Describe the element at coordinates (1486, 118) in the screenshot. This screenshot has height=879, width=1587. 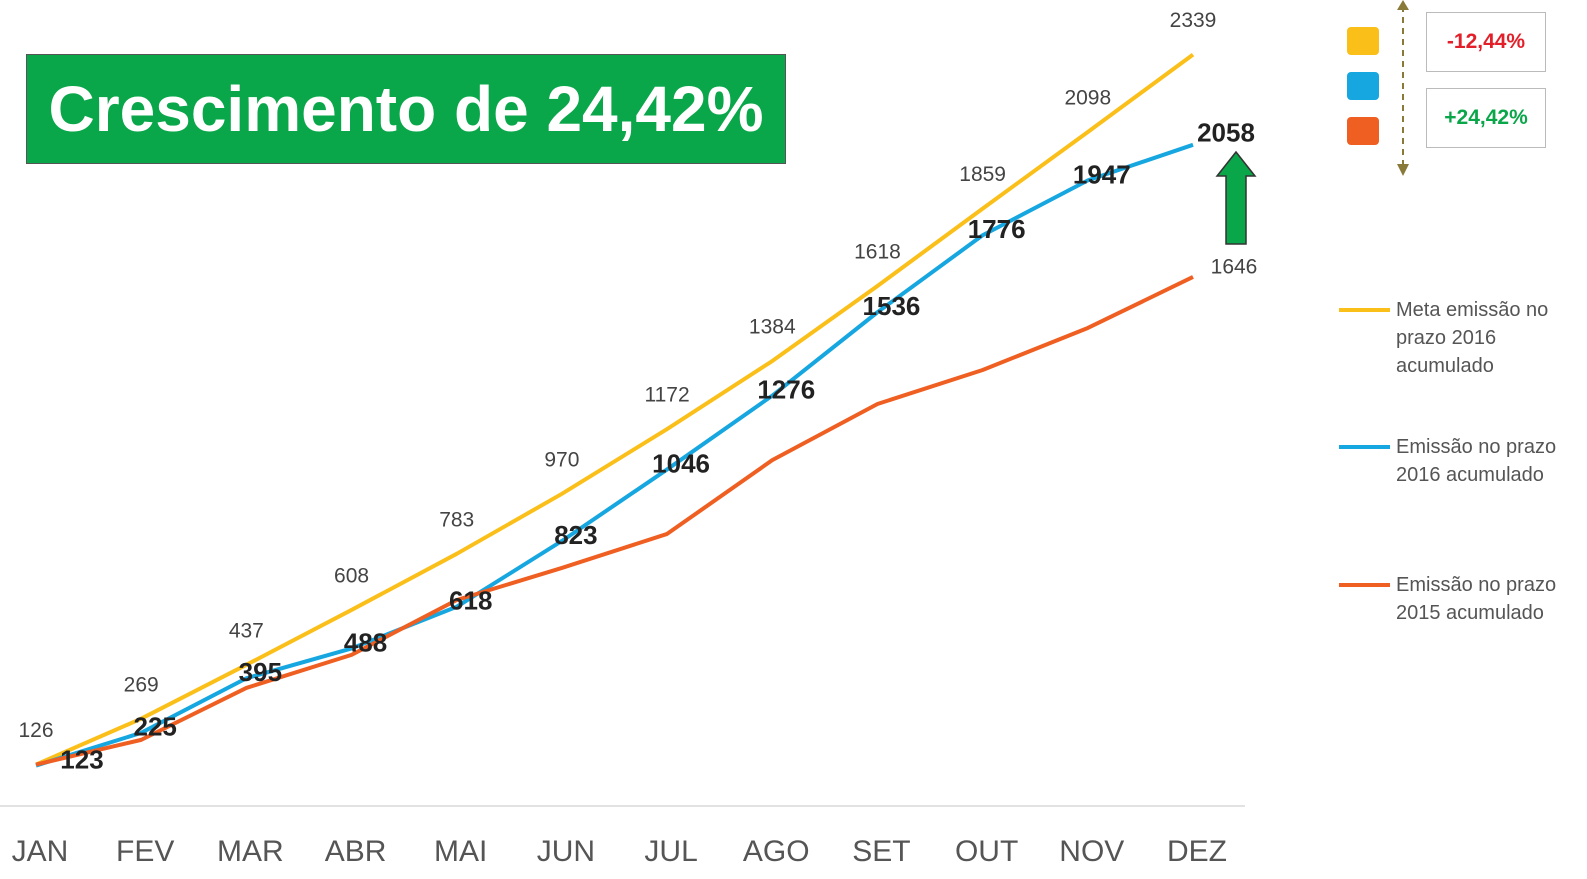
I see `annotation: +24,42%` at that location.